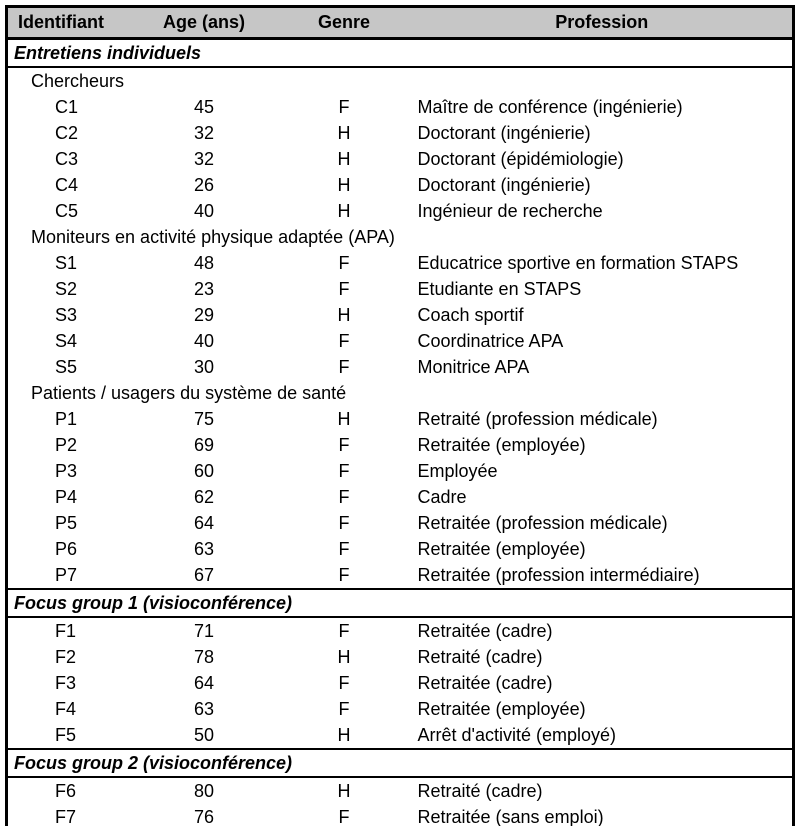 The height and width of the screenshot is (826, 800). I want to click on participant-row: F7 76 F Retraitée (sans emploi), so click(400, 815).